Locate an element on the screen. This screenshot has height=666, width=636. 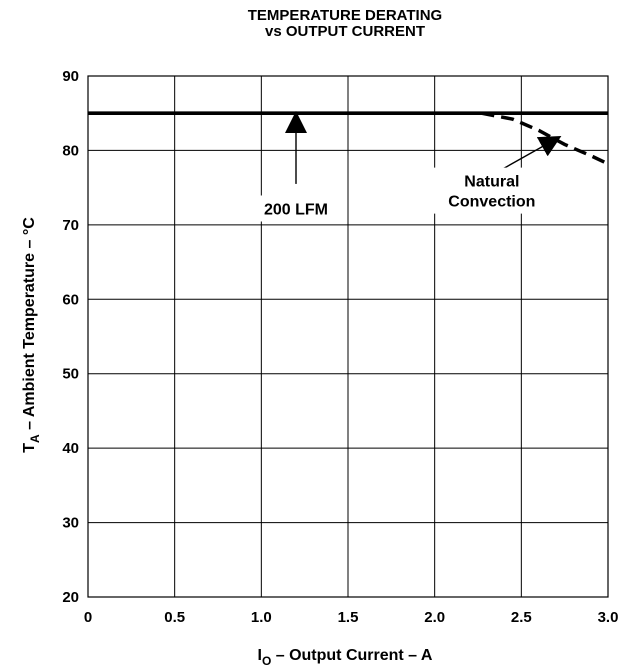
x-tick-label: 0 is located at coordinates (88, 617).